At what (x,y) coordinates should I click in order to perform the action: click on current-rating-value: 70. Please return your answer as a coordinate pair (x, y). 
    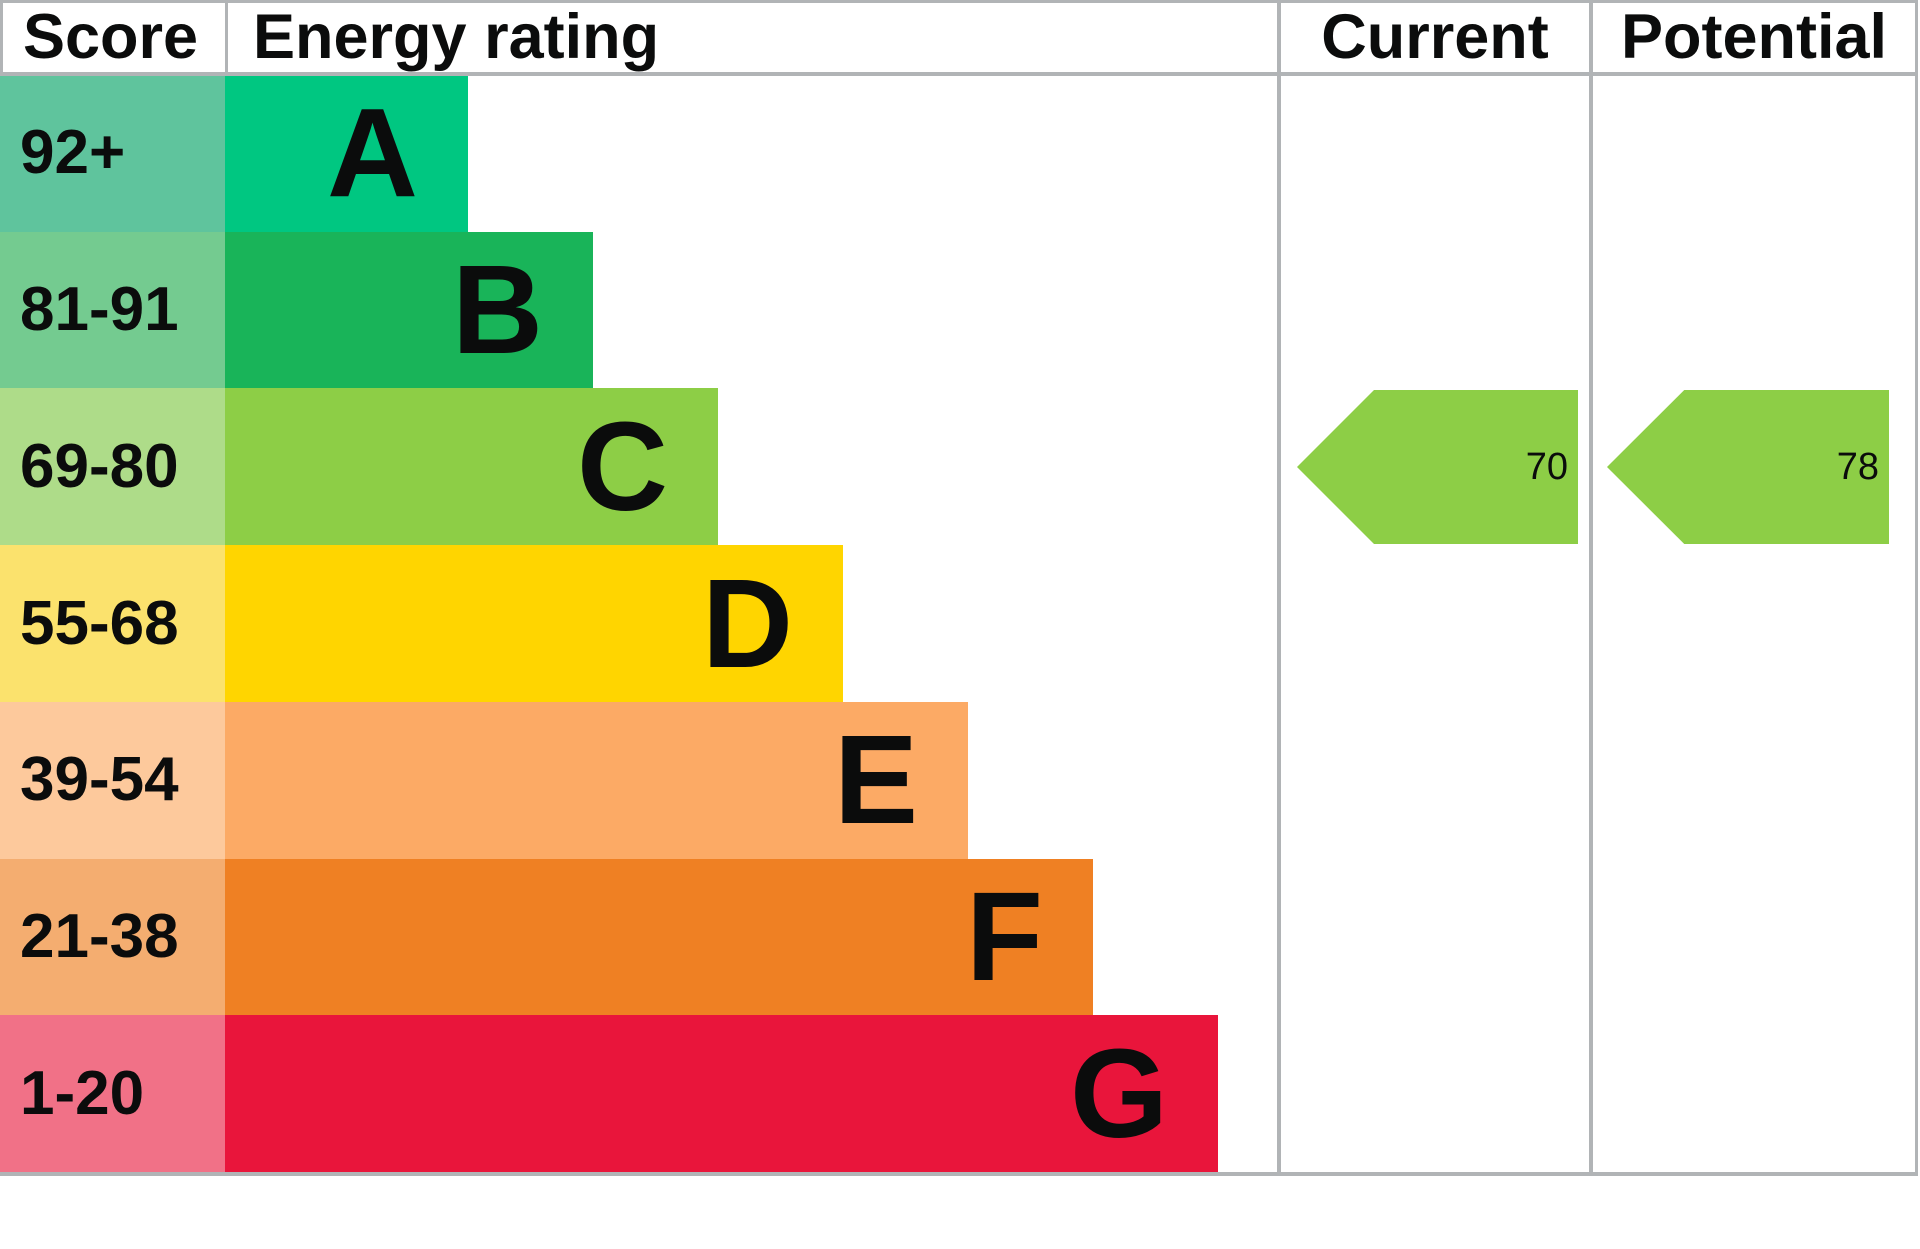
    Looking at the image, I should click on (1546, 467).